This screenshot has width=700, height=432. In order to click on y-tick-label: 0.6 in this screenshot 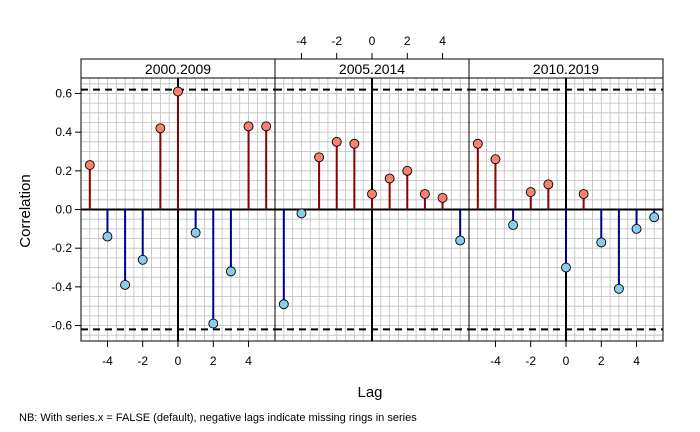, I will do `click(63, 93)`.